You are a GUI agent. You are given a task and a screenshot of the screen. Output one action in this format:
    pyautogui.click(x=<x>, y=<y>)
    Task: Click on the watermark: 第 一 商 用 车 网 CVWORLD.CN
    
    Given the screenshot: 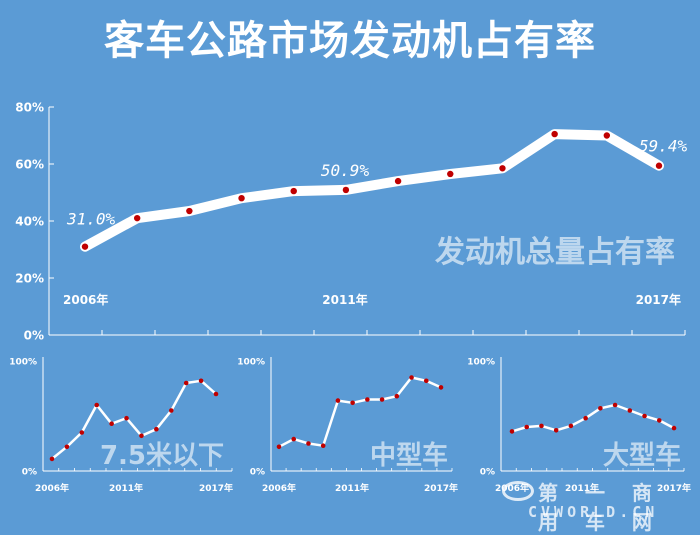 What is the action you would take?
    pyautogui.click(x=600, y=504)
    